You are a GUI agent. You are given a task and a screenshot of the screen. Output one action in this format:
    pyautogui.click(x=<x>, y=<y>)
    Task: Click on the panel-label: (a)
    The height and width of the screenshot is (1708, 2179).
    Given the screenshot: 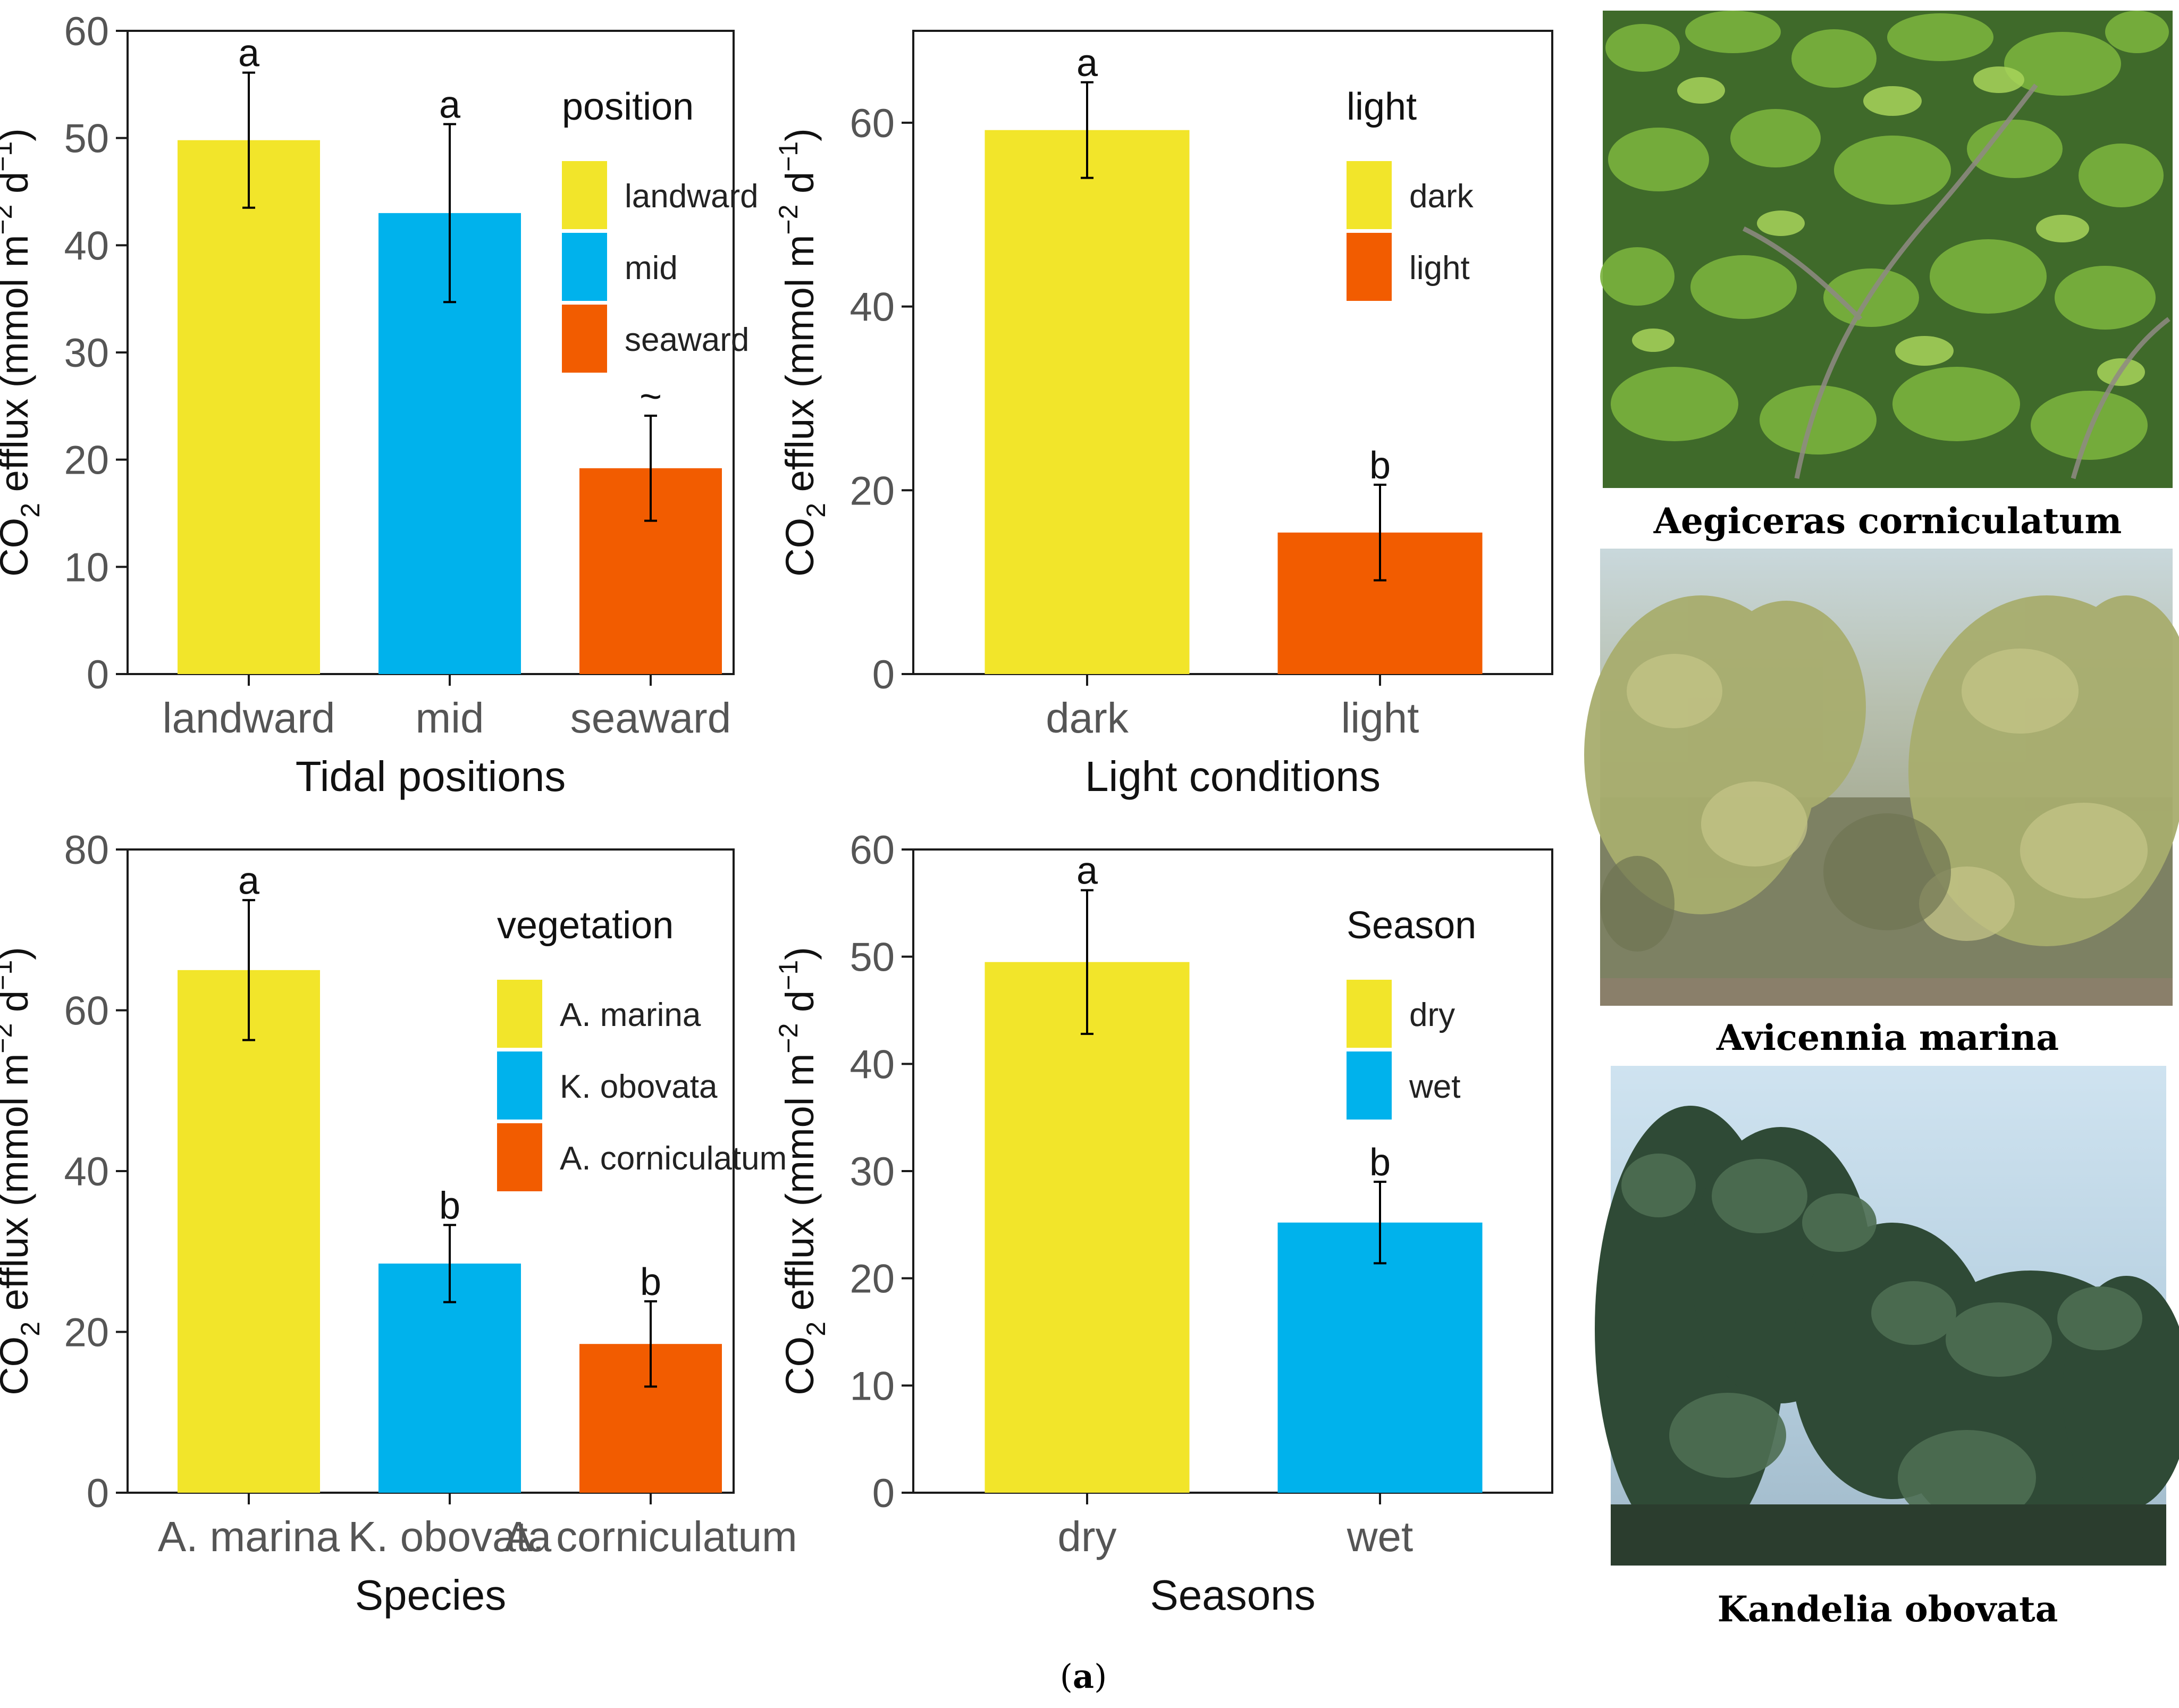 What is the action you would take?
    pyautogui.click(x=1083, y=1676)
    